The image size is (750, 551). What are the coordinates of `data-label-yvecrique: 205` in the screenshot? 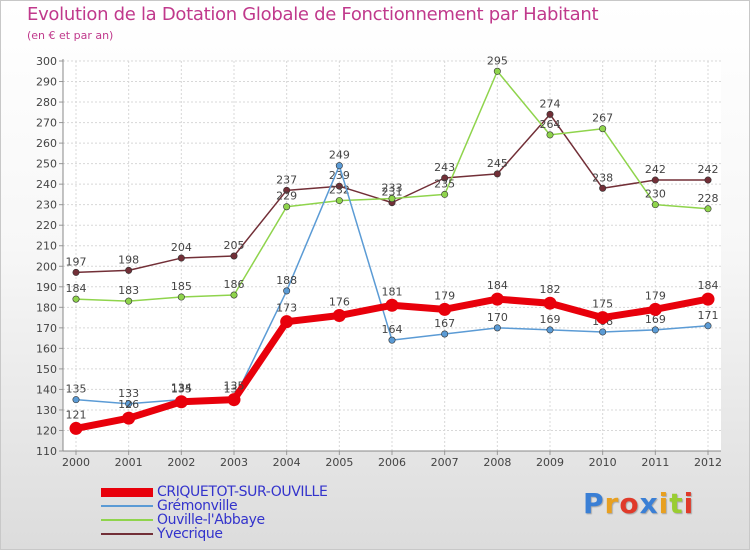 It's located at (234, 245).